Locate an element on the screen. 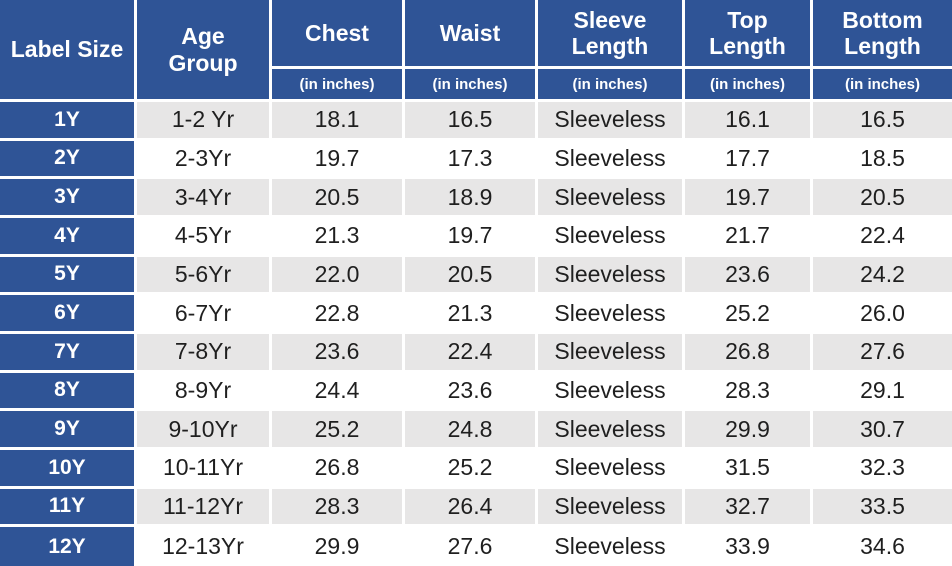 This screenshot has height=566, width=952. cell-bottom-length: 24.2 is located at coordinates (882, 276).